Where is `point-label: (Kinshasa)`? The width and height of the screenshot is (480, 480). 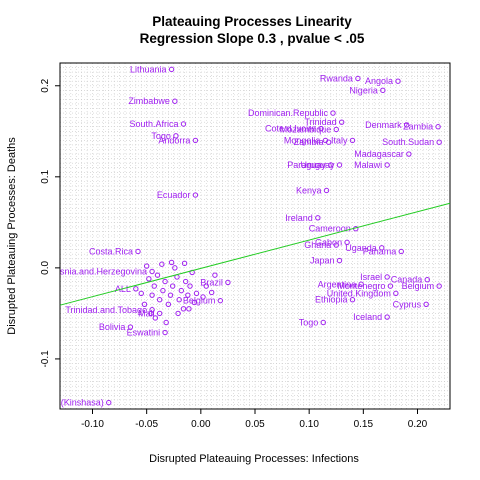 point-label: (Kinshasa) is located at coordinates (82, 403).